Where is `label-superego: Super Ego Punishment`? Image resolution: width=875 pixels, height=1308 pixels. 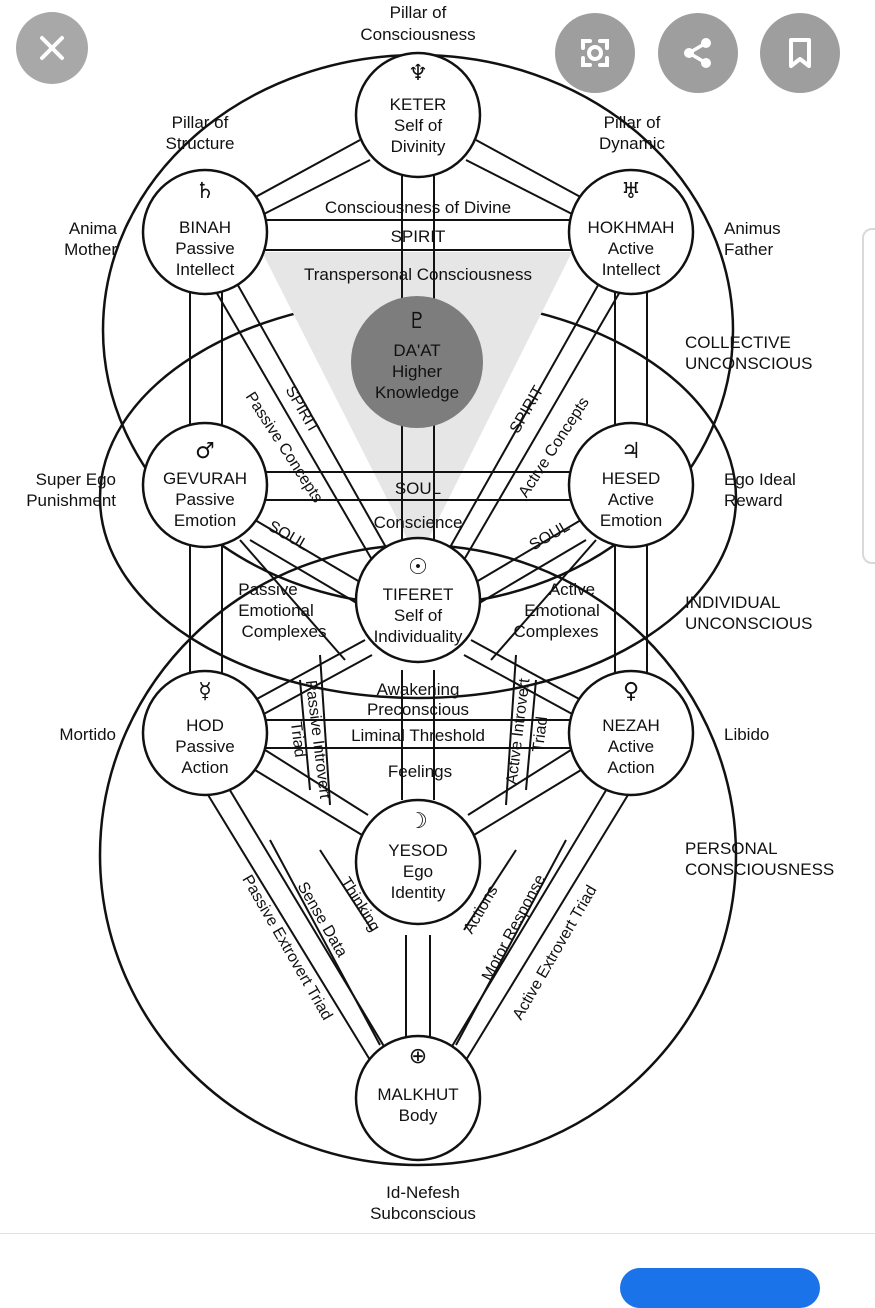 label-superego: Super Ego Punishment is located at coordinates (71, 490).